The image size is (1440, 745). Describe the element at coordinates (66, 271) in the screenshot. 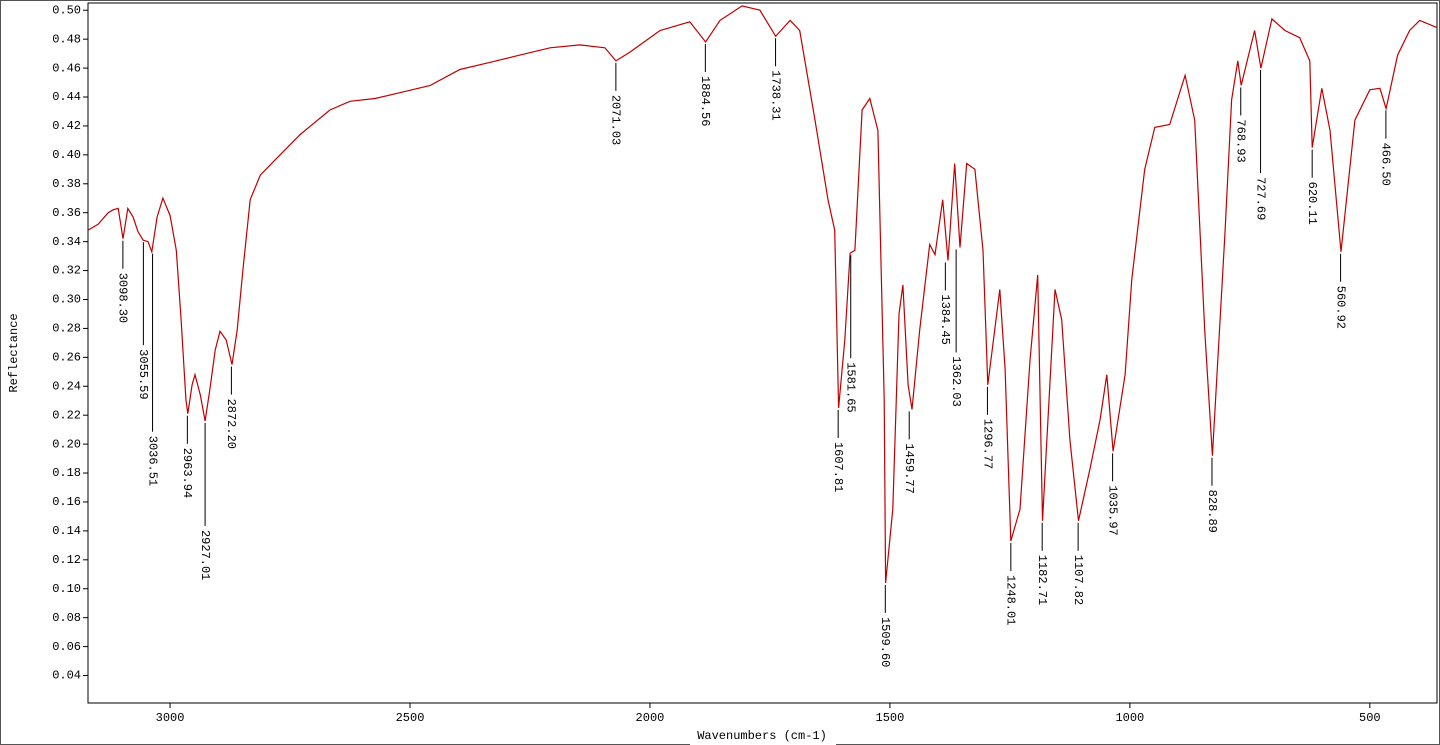

I see `y-tick-label: 0.32` at that location.